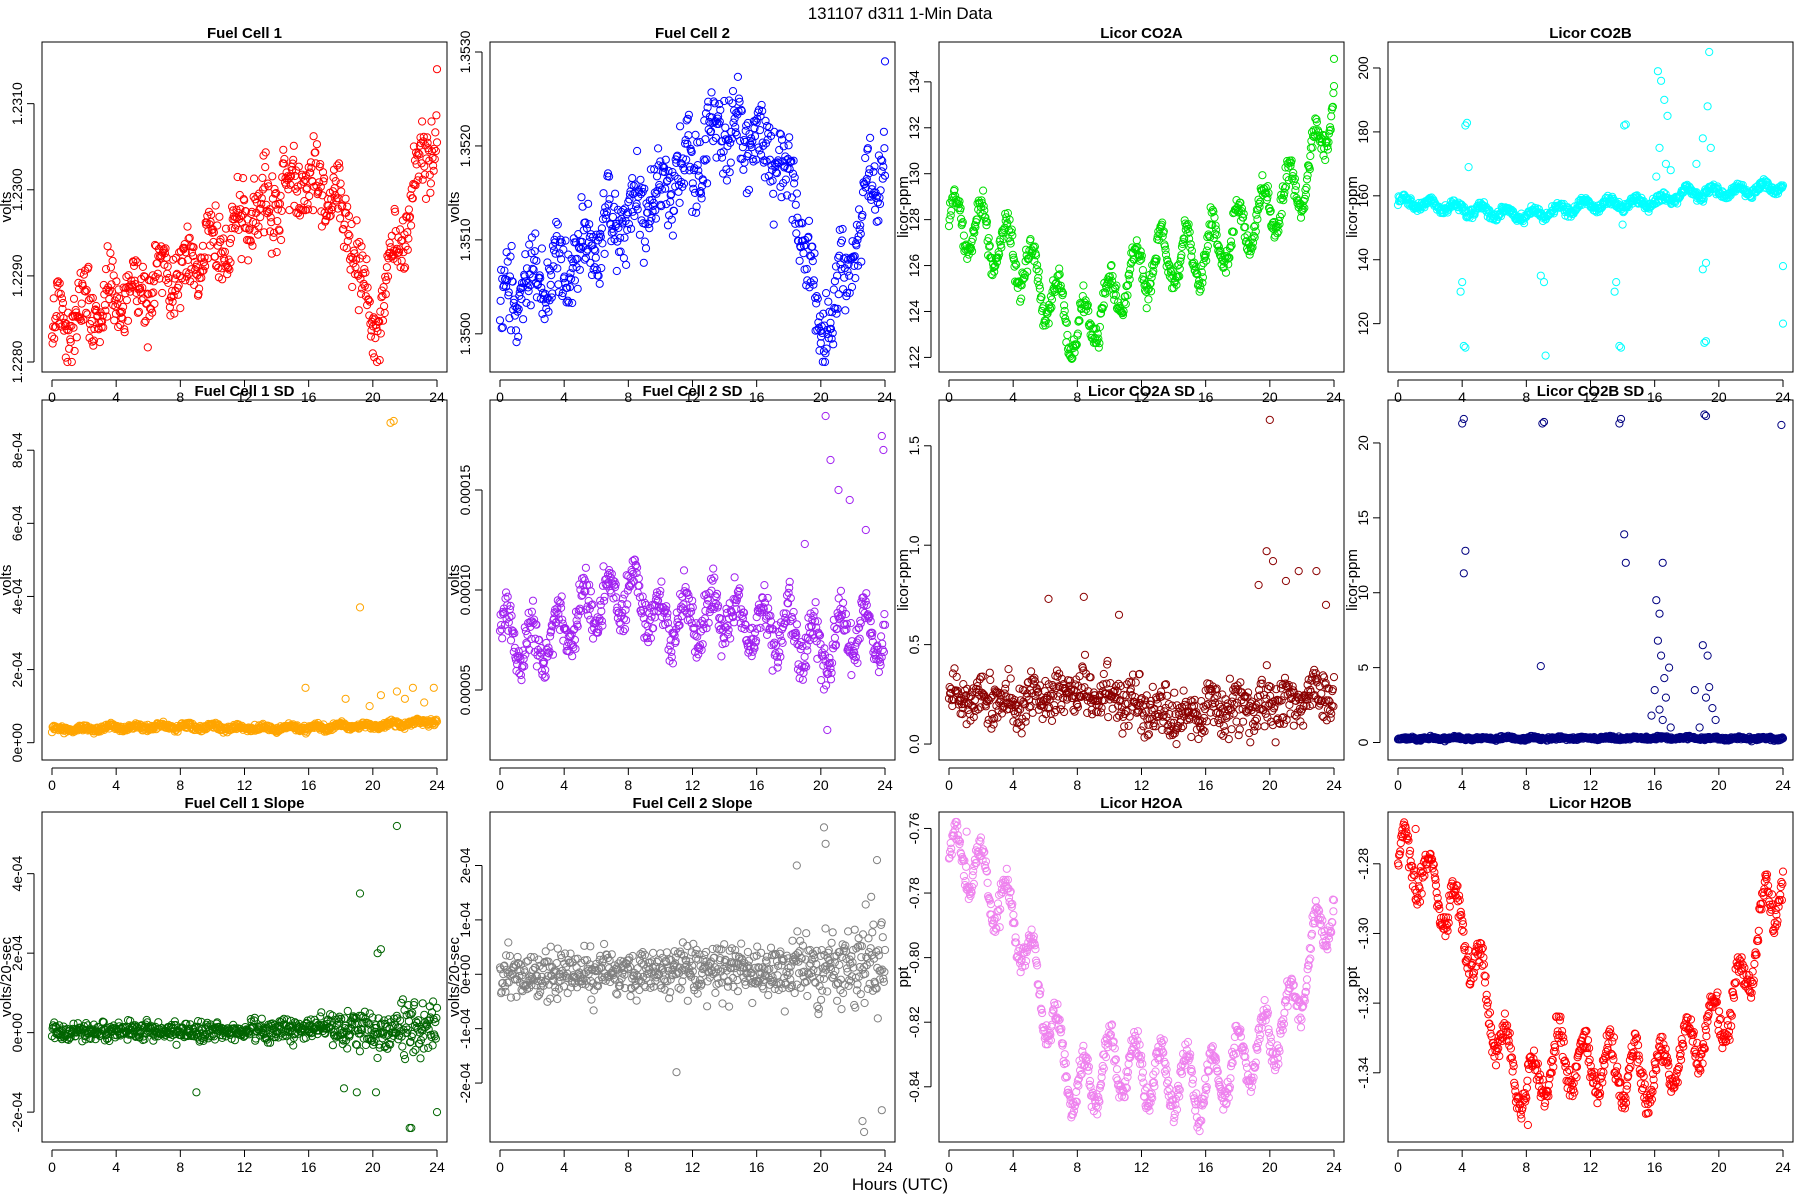 The image size is (1800, 1200). What do you see at coordinates (628, 785) in the screenshot?
I see `x-tick-label: 8` at bounding box center [628, 785].